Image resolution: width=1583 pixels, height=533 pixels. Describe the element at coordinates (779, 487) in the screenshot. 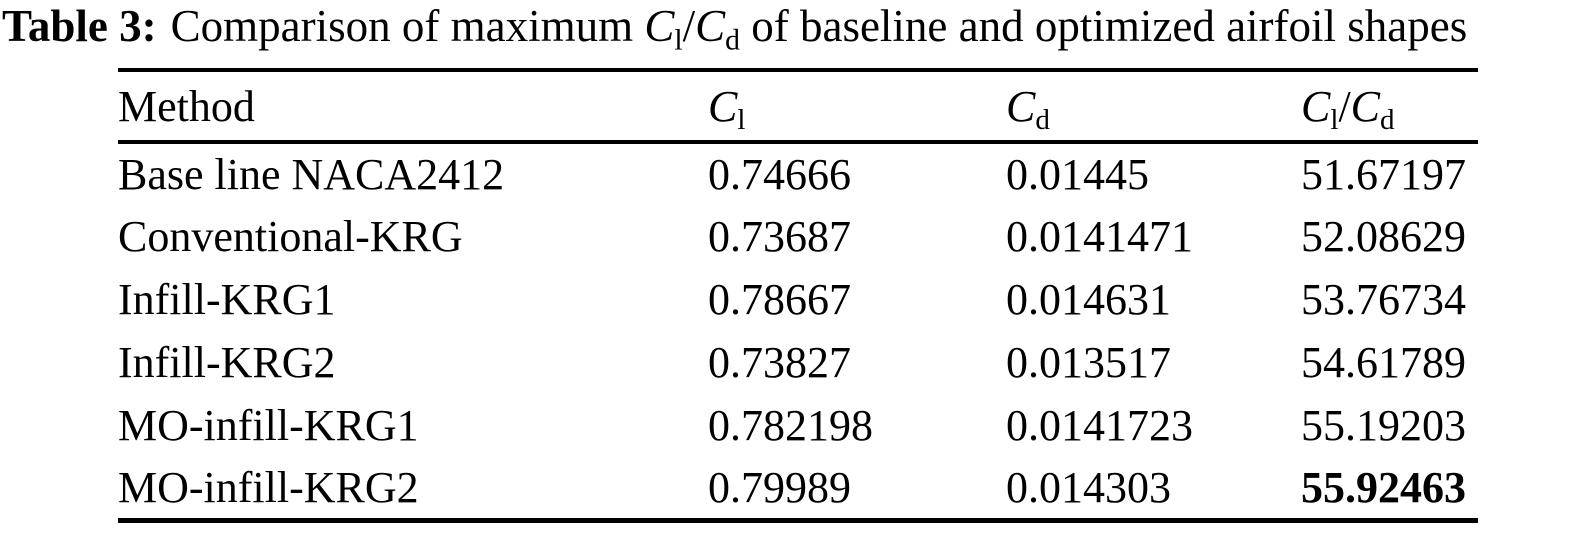

I see `cl-cell: 0.79989` at that location.